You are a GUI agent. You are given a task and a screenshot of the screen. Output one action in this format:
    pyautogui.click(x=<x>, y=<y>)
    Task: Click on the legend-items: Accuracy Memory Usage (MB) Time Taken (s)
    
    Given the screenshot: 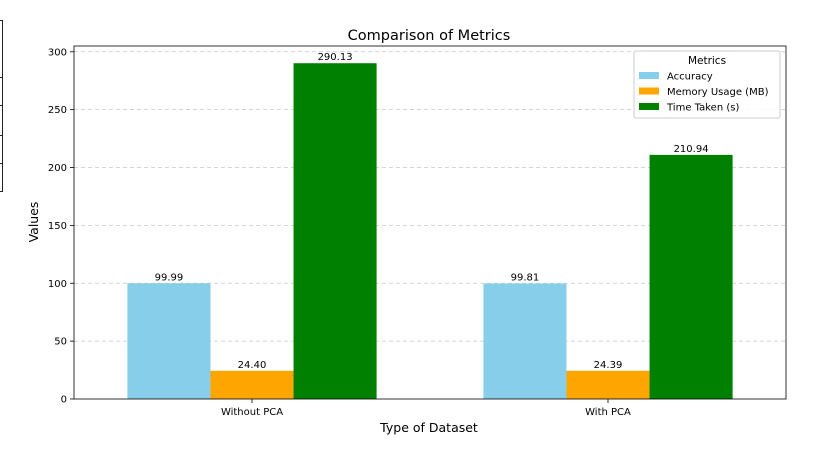 What is the action you would take?
    pyautogui.click(x=704, y=93)
    